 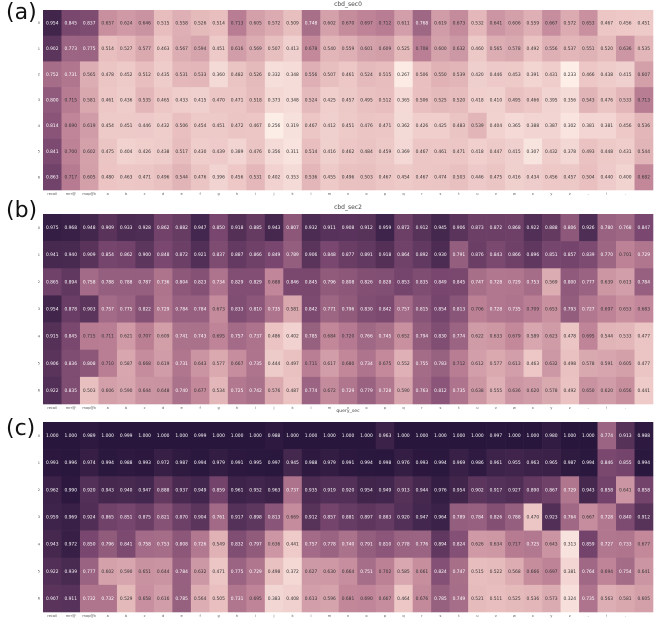 I want to click on cell-value-label: 0.964, so click(x=440, y=518).